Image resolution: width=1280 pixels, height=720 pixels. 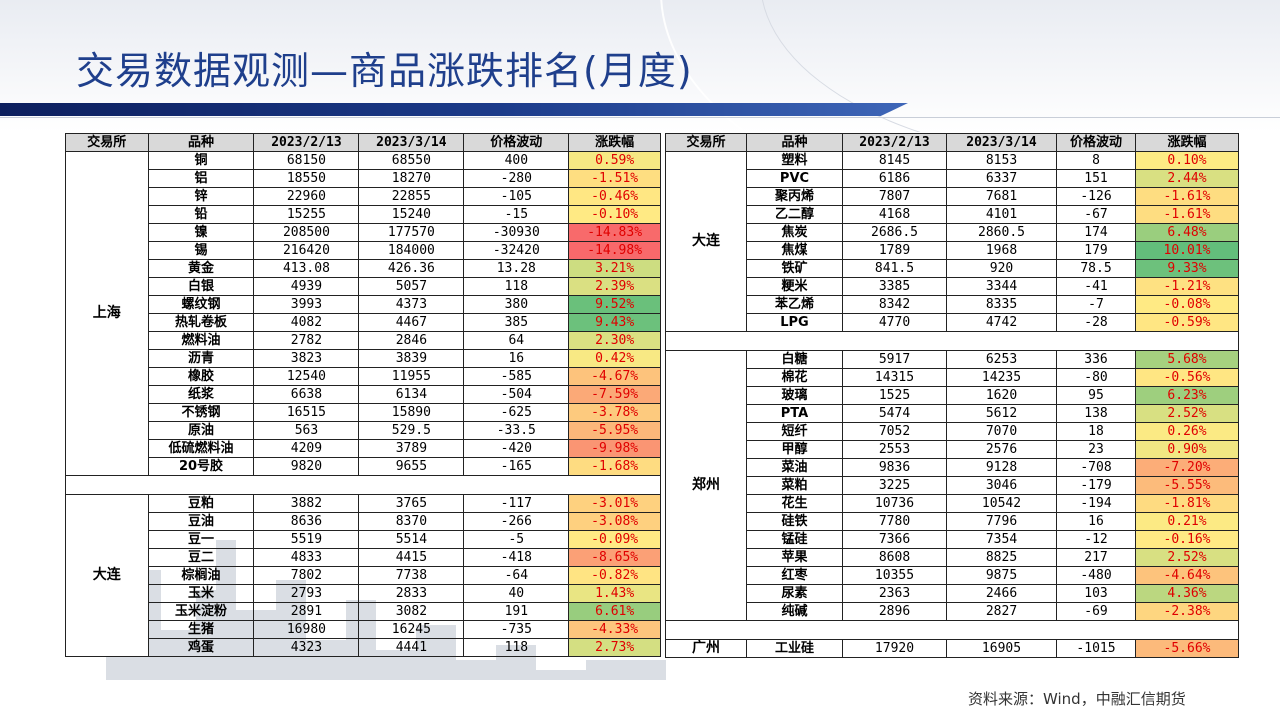 I want to click on price-date2-cell: 7796, so click(x=1001, y=521).